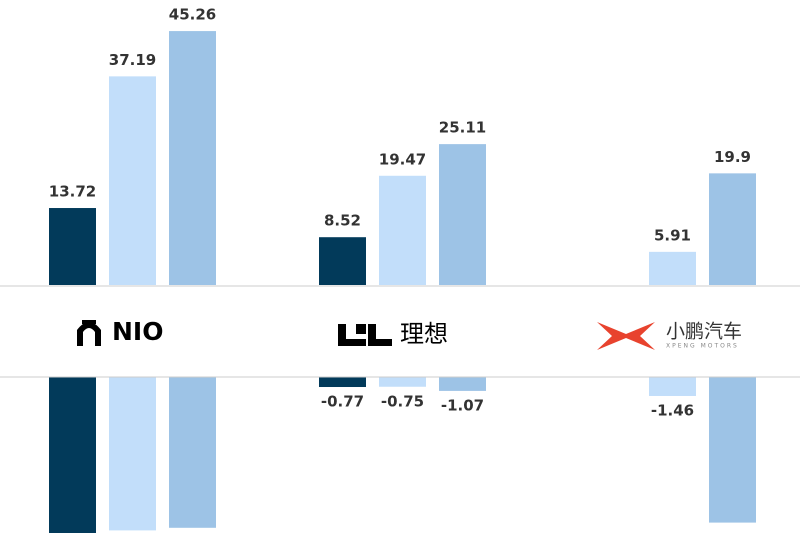 The height and width of the screenshot is (533, 800). I want to click on value-label: 37.19, so click(132, 60).